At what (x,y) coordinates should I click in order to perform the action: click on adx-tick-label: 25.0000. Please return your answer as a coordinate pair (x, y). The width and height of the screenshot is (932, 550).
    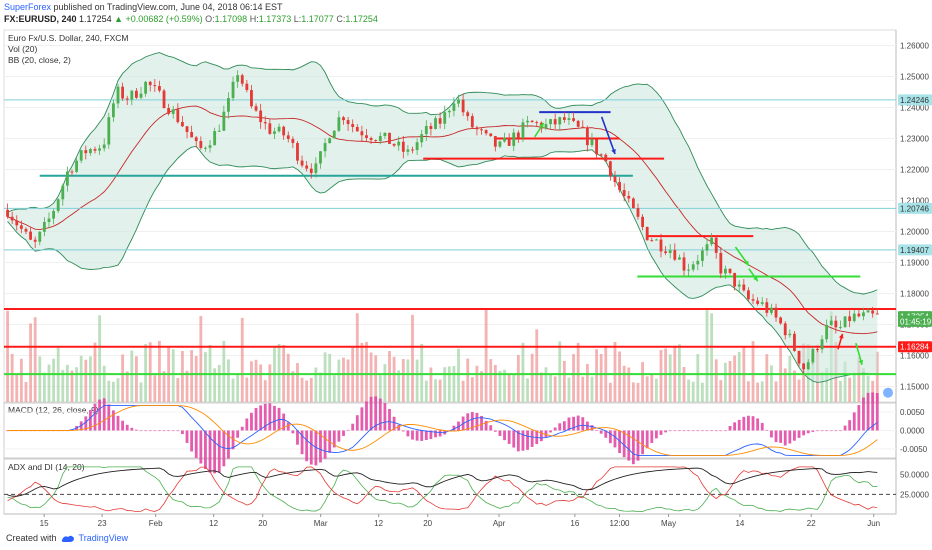
    Looking at the image, I should click on (914, 494).